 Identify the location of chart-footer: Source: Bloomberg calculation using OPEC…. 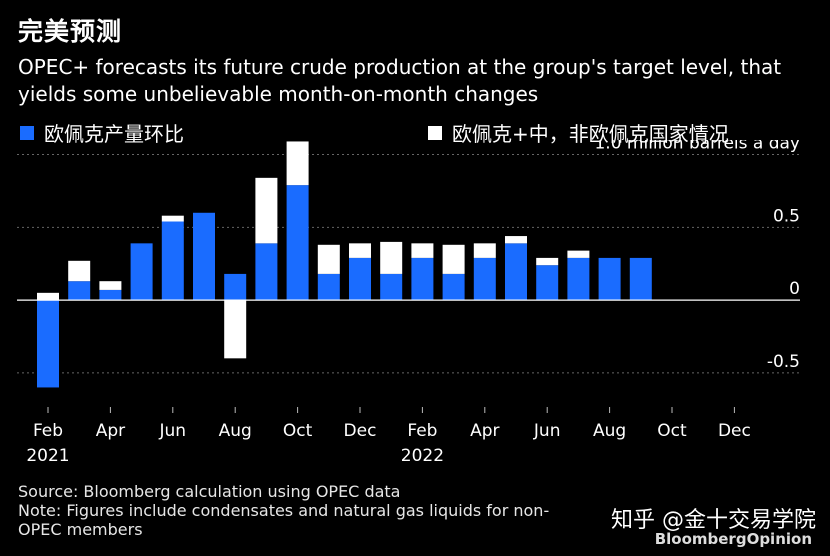
(298, 510).